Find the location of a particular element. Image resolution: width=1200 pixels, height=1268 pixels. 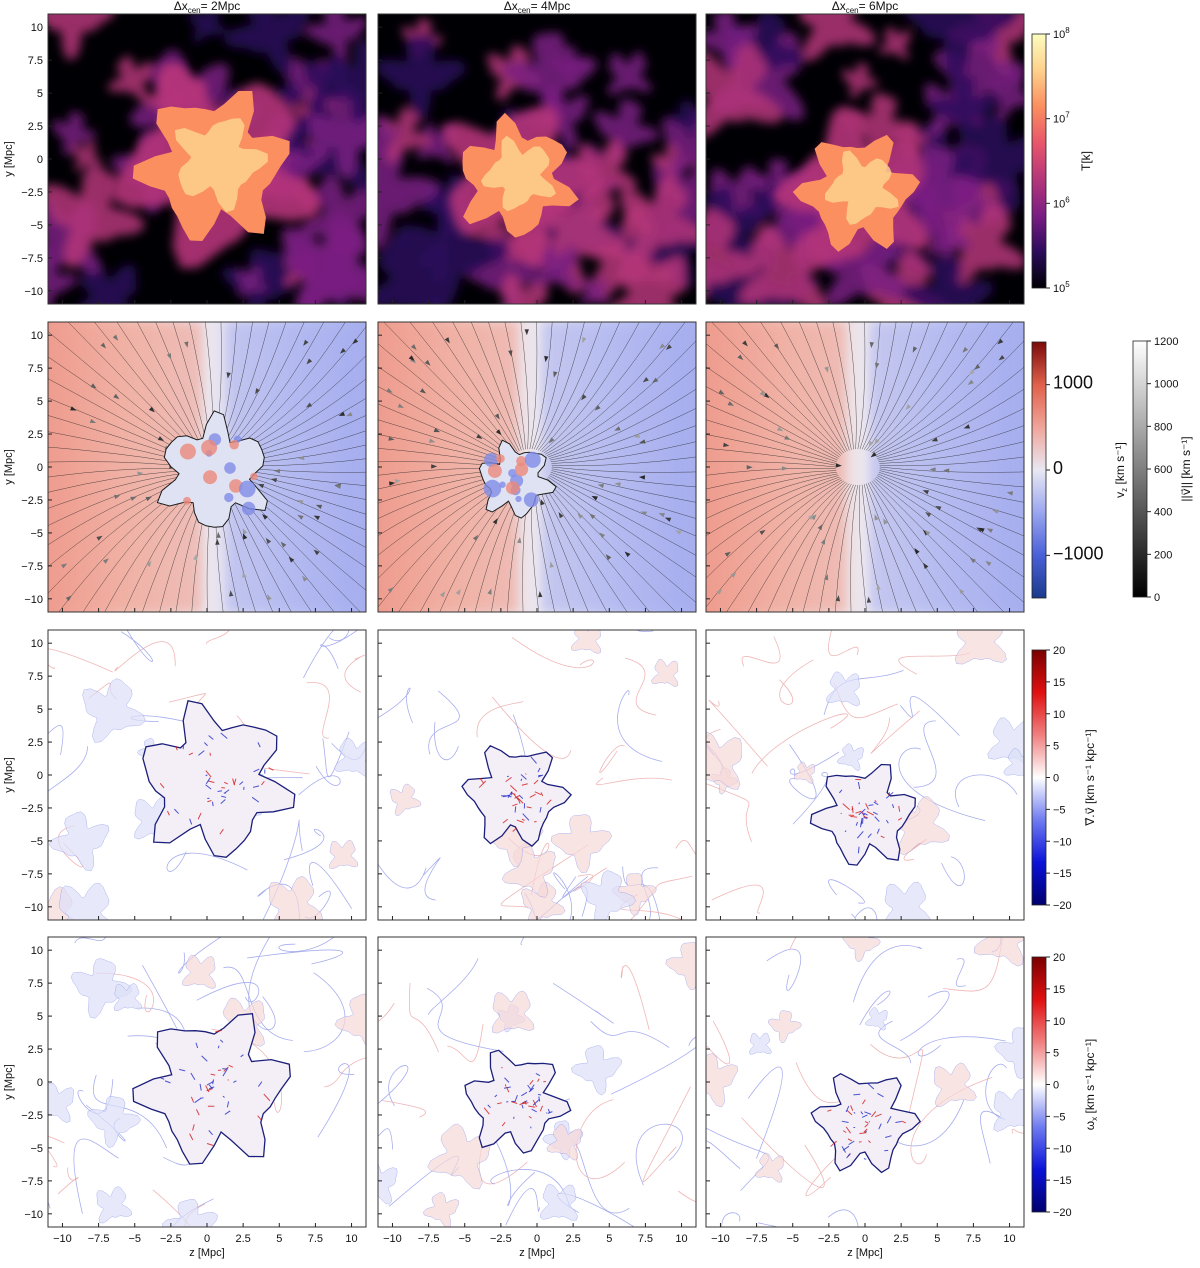

shock-front is located at coordinates (219, 779).